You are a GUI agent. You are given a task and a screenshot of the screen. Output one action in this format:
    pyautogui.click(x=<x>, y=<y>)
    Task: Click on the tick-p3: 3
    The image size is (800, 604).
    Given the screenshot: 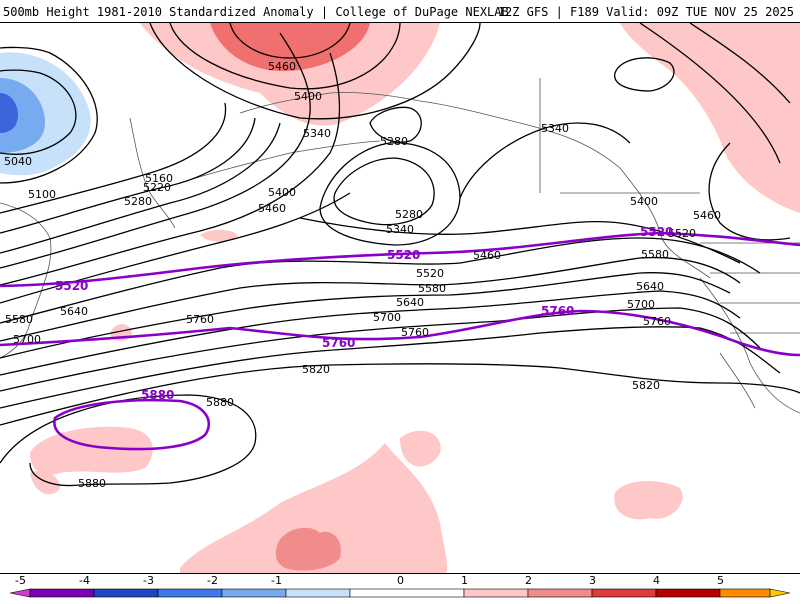 What is the action you would take?
    pyautogui.click(x=592, y=580)
    